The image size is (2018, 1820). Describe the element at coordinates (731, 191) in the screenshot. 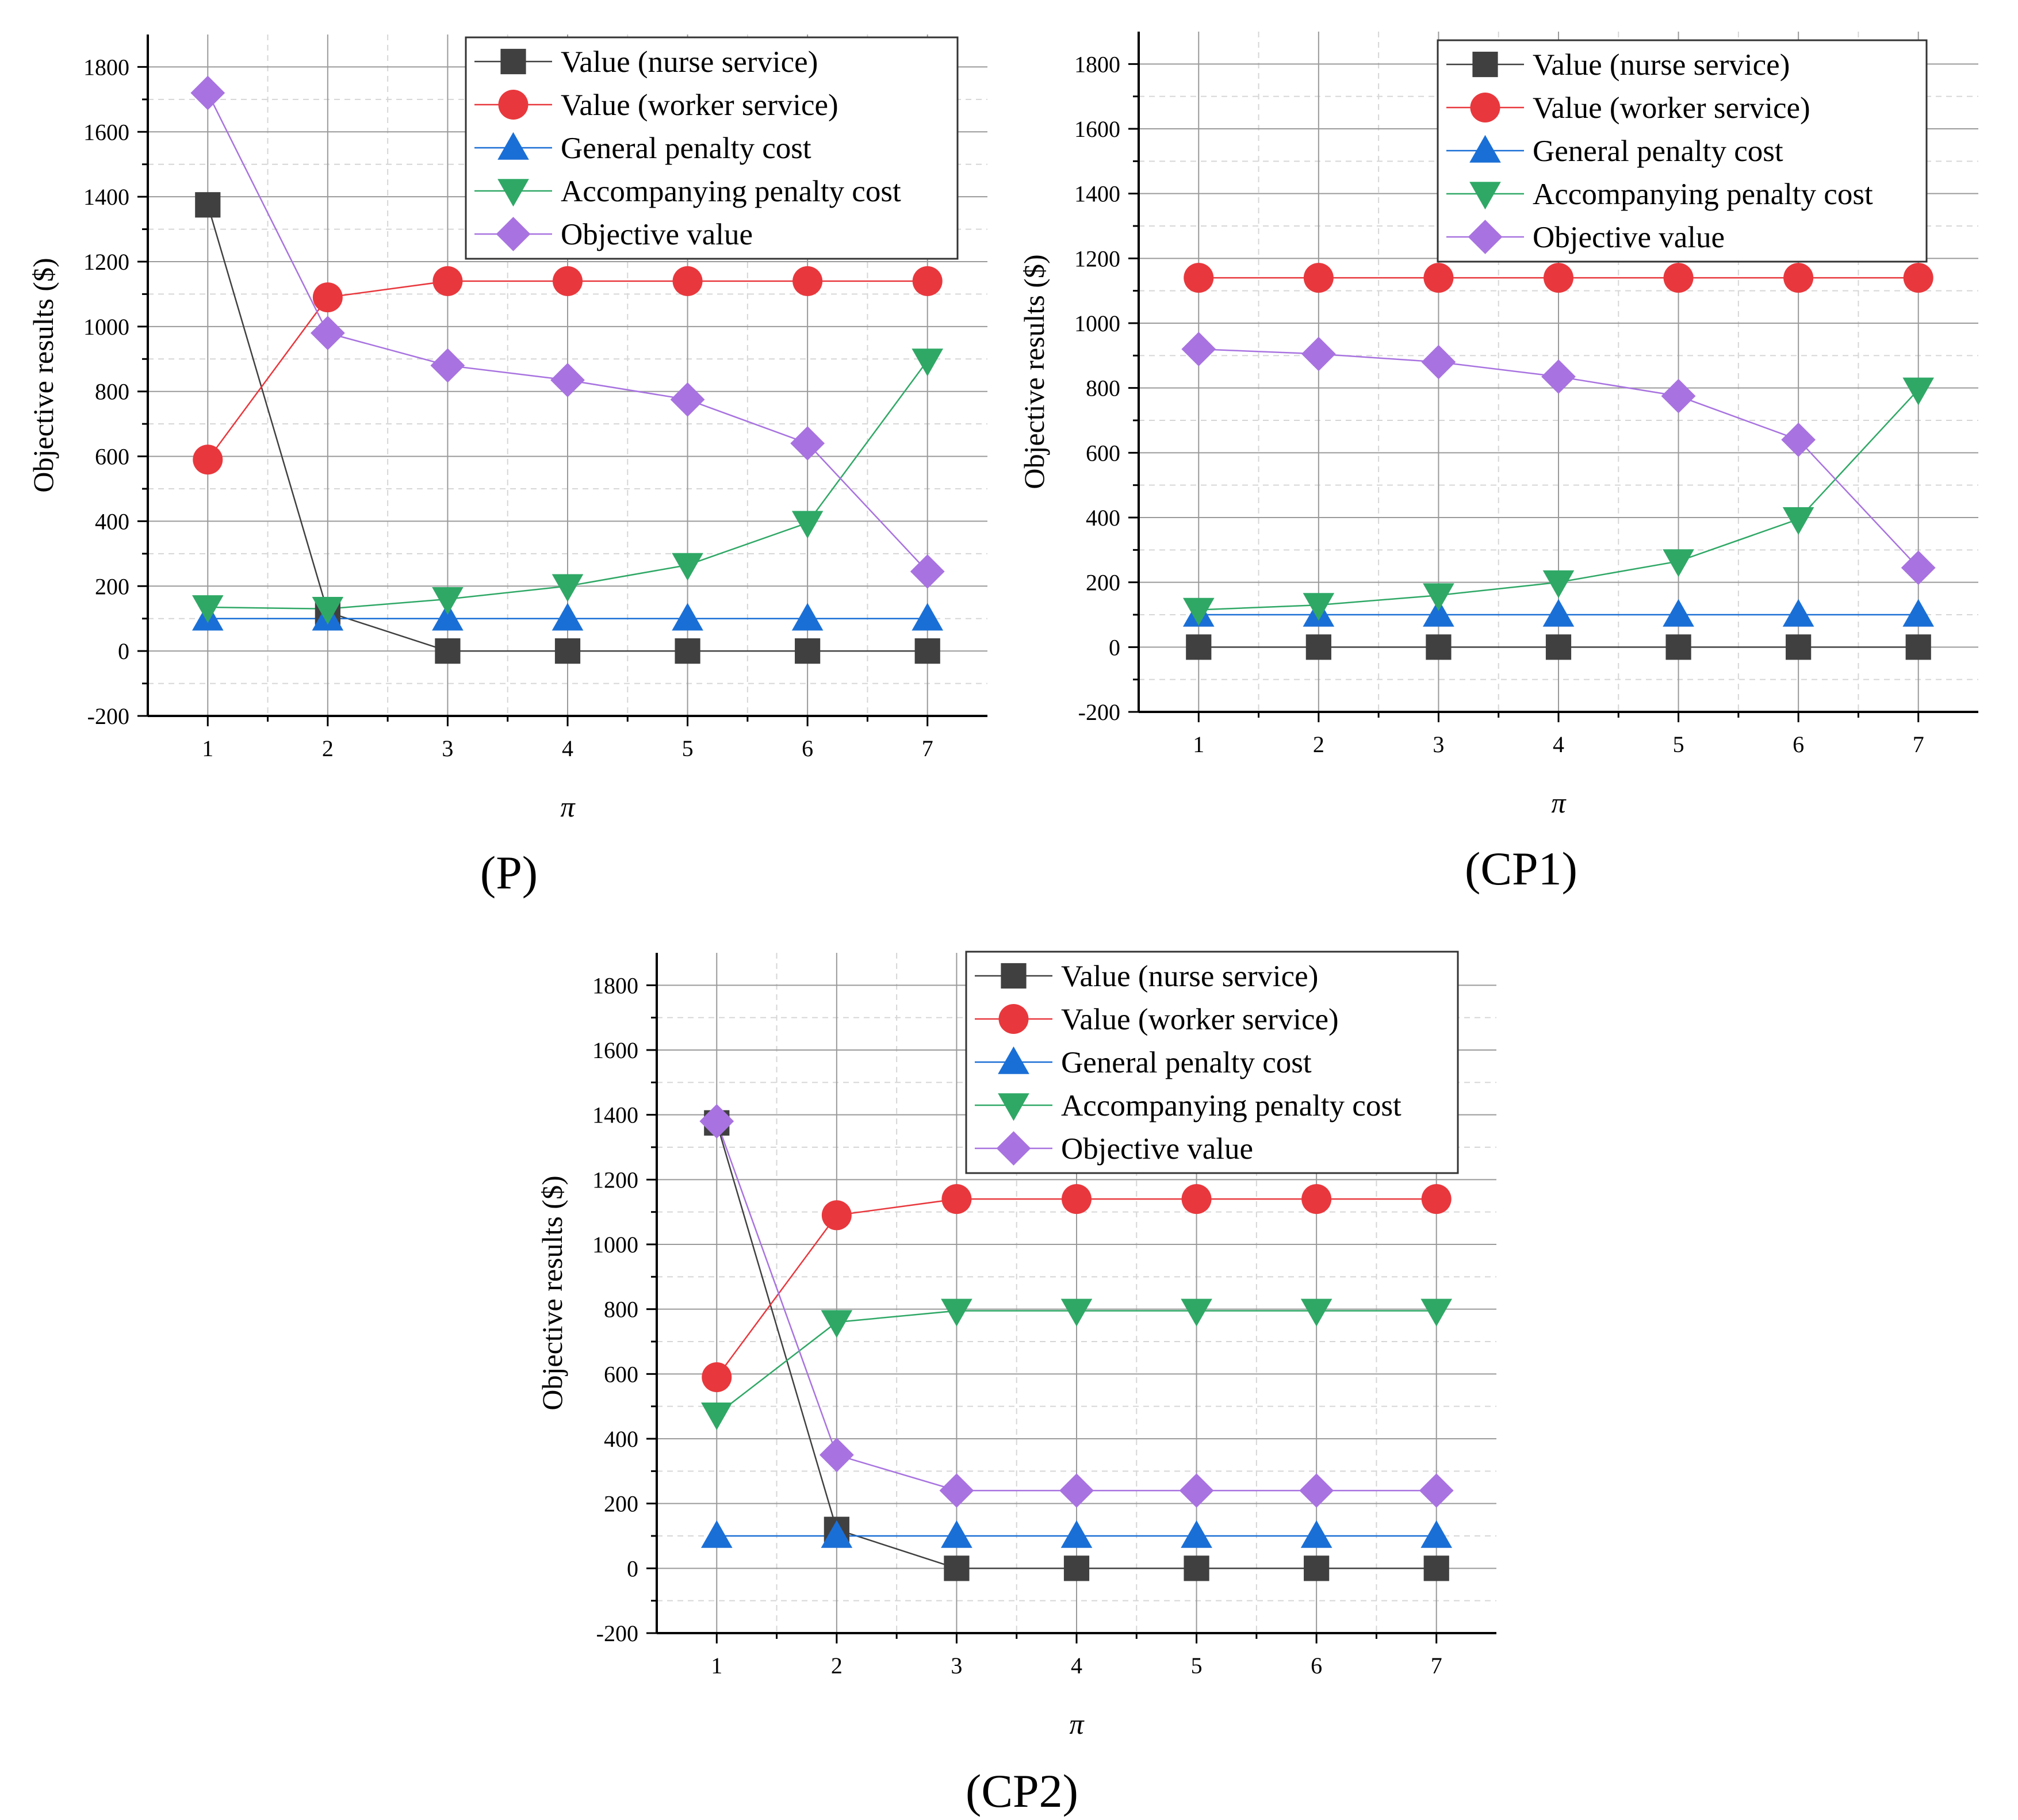

I see `legend-label-accompanying: Accompanying penalty cost` at that location.